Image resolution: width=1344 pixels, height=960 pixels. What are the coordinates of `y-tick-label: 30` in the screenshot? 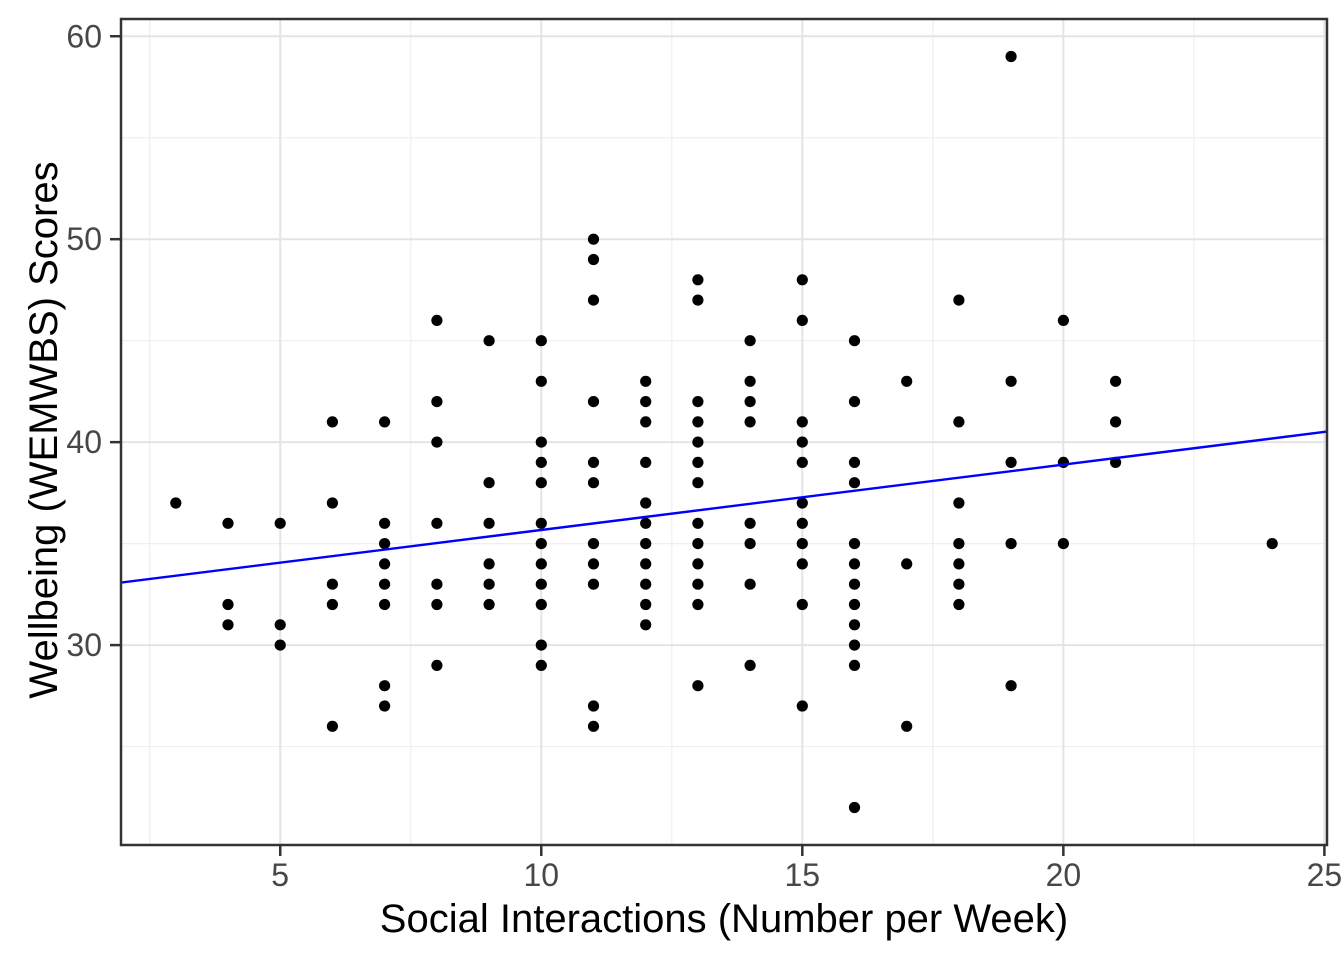 It's located at (84, 645).